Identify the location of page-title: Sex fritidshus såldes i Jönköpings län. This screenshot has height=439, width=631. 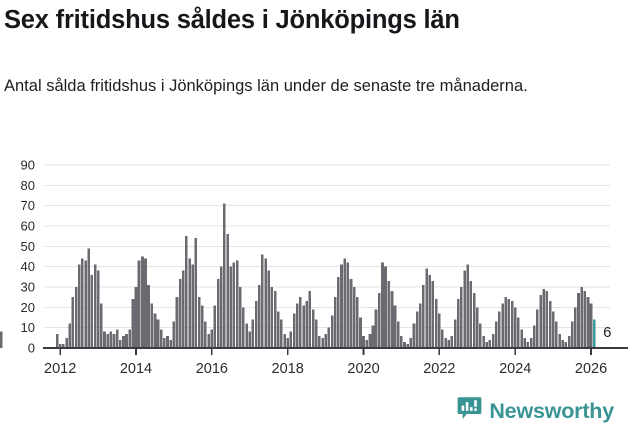
(232, 20).